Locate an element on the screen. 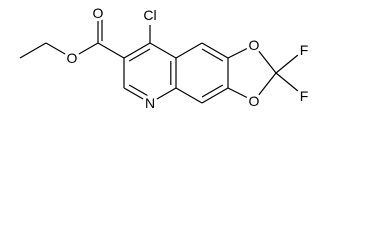 The image size is (378, 240). atom-label: N is located at coordinates (150, 103).